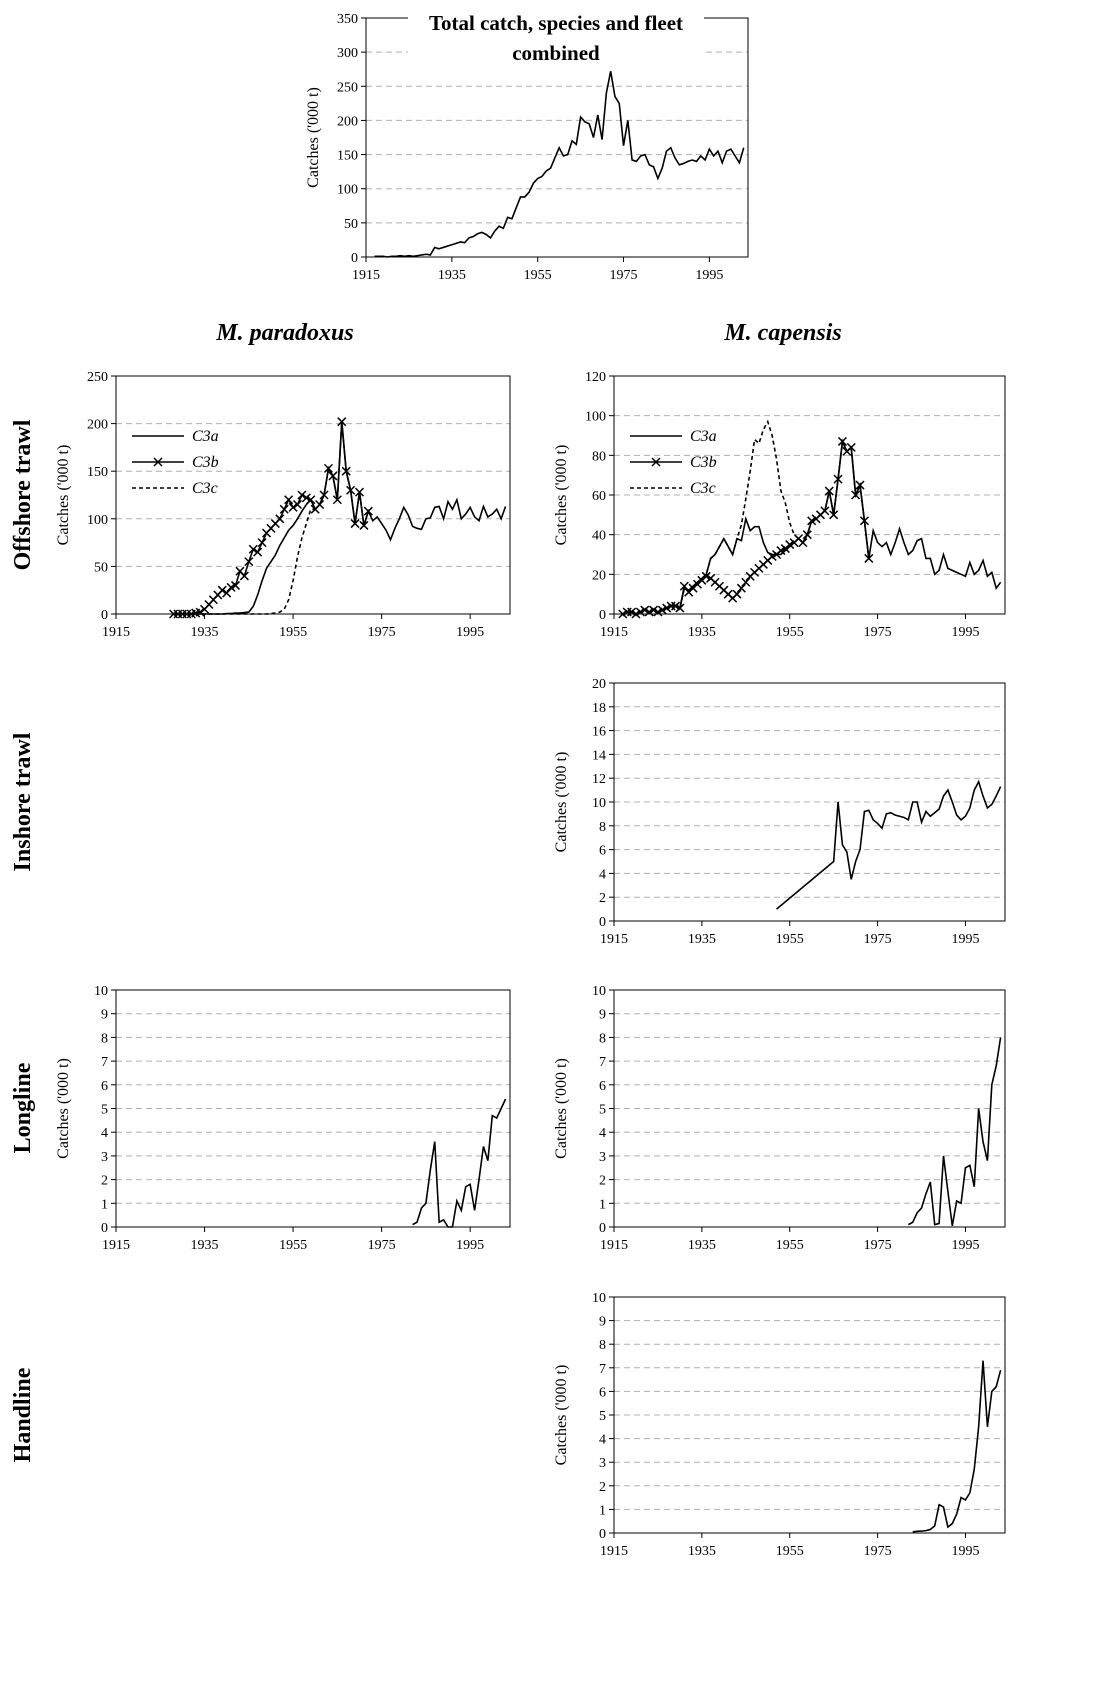  Describe the element at coordinates (205, 436) in the screenshot. I see `legend-label: C3a` at that location.